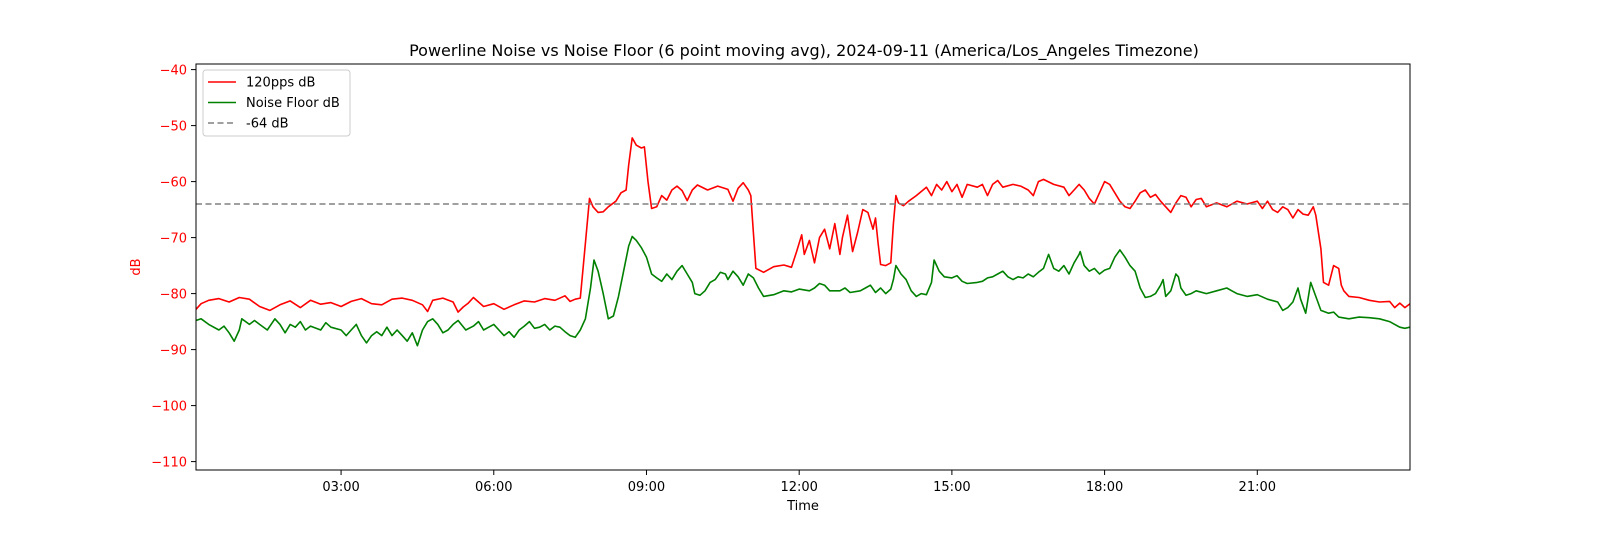 The image size is (1600, 540). I want to click on y-tick-label: −110, so click(169, 463).